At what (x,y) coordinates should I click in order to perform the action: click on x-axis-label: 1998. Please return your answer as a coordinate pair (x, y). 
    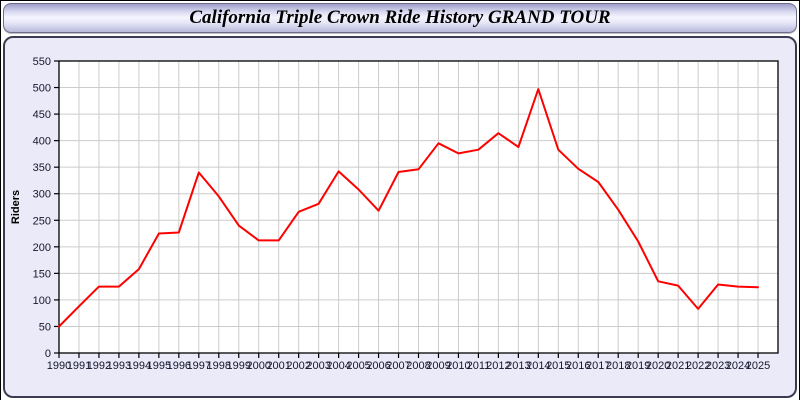
    Looking at the image, I should click on (219, 366).